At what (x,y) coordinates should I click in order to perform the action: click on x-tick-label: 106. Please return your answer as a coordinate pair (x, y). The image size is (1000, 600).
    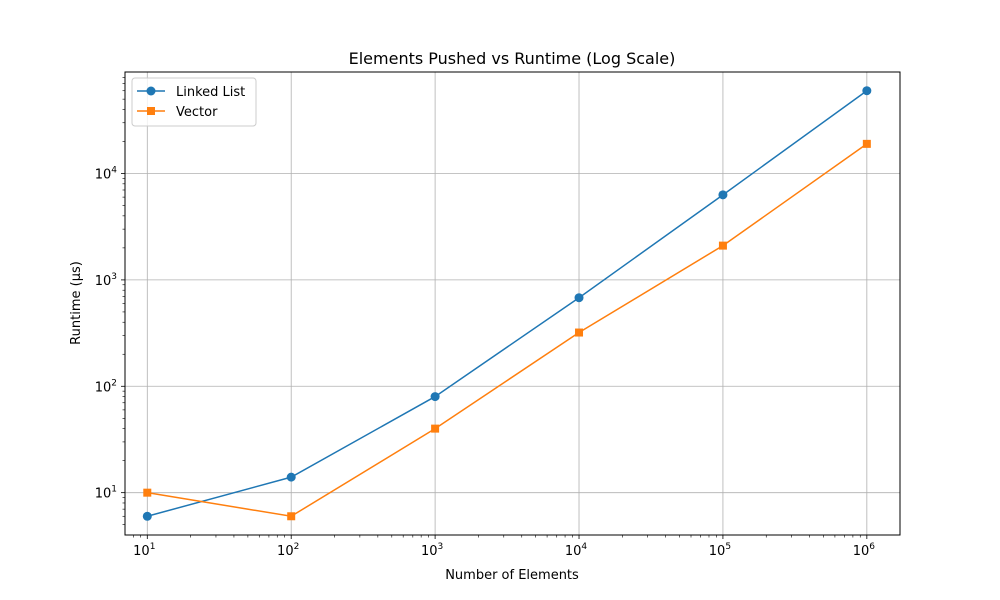
    Looking at the image, I should click on (864, 550).